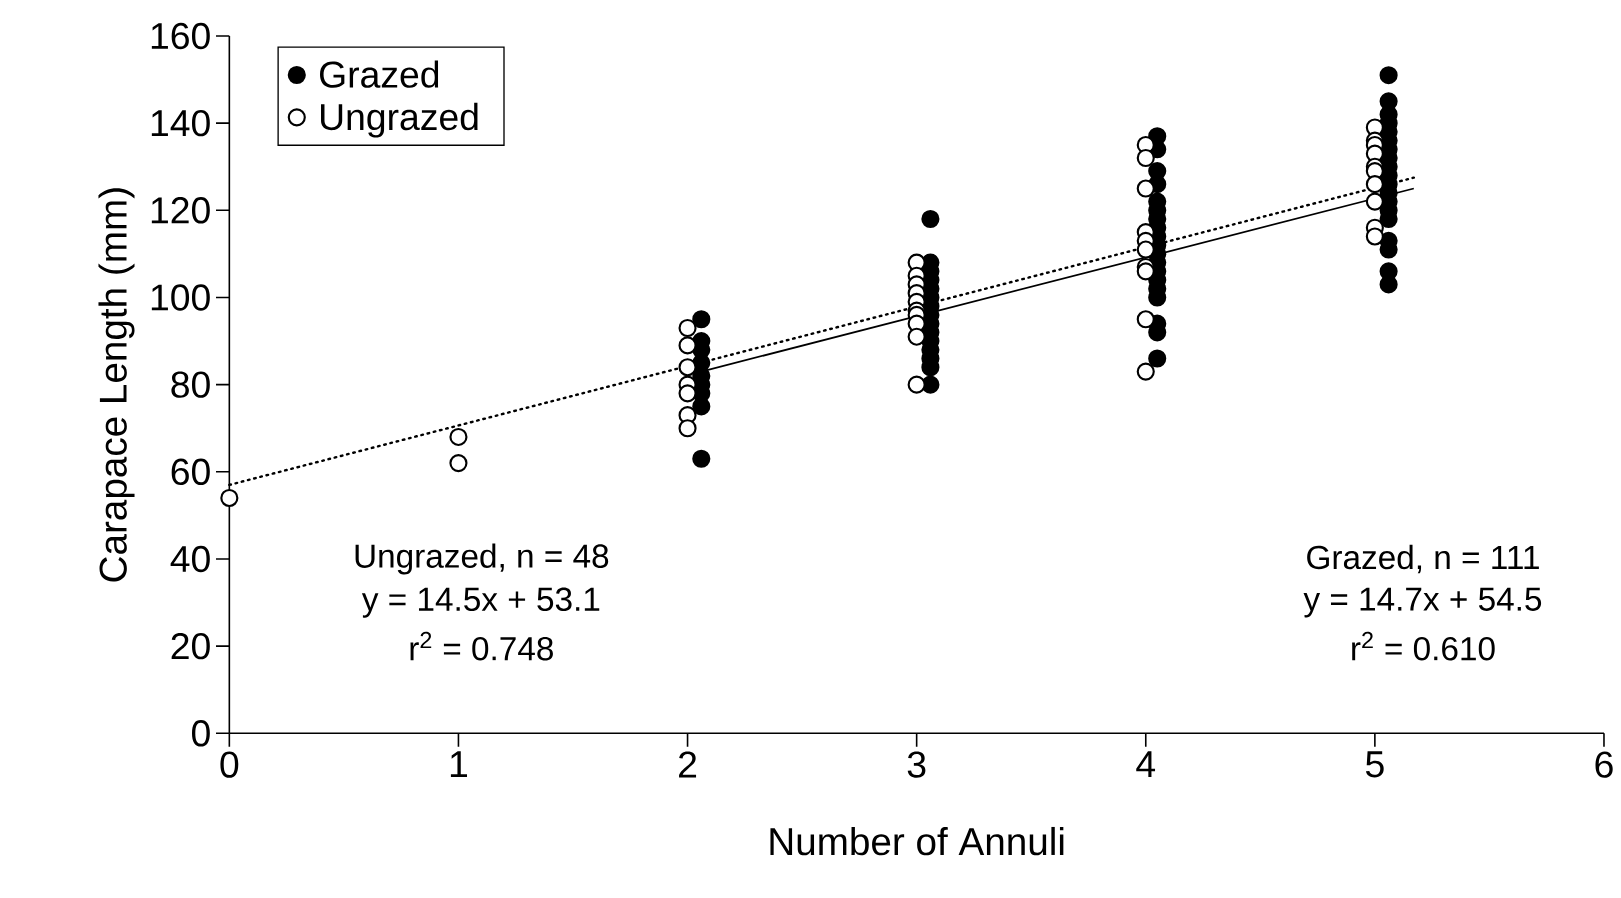  I want to click on x-tick-label: 4, so click(1146, 764).